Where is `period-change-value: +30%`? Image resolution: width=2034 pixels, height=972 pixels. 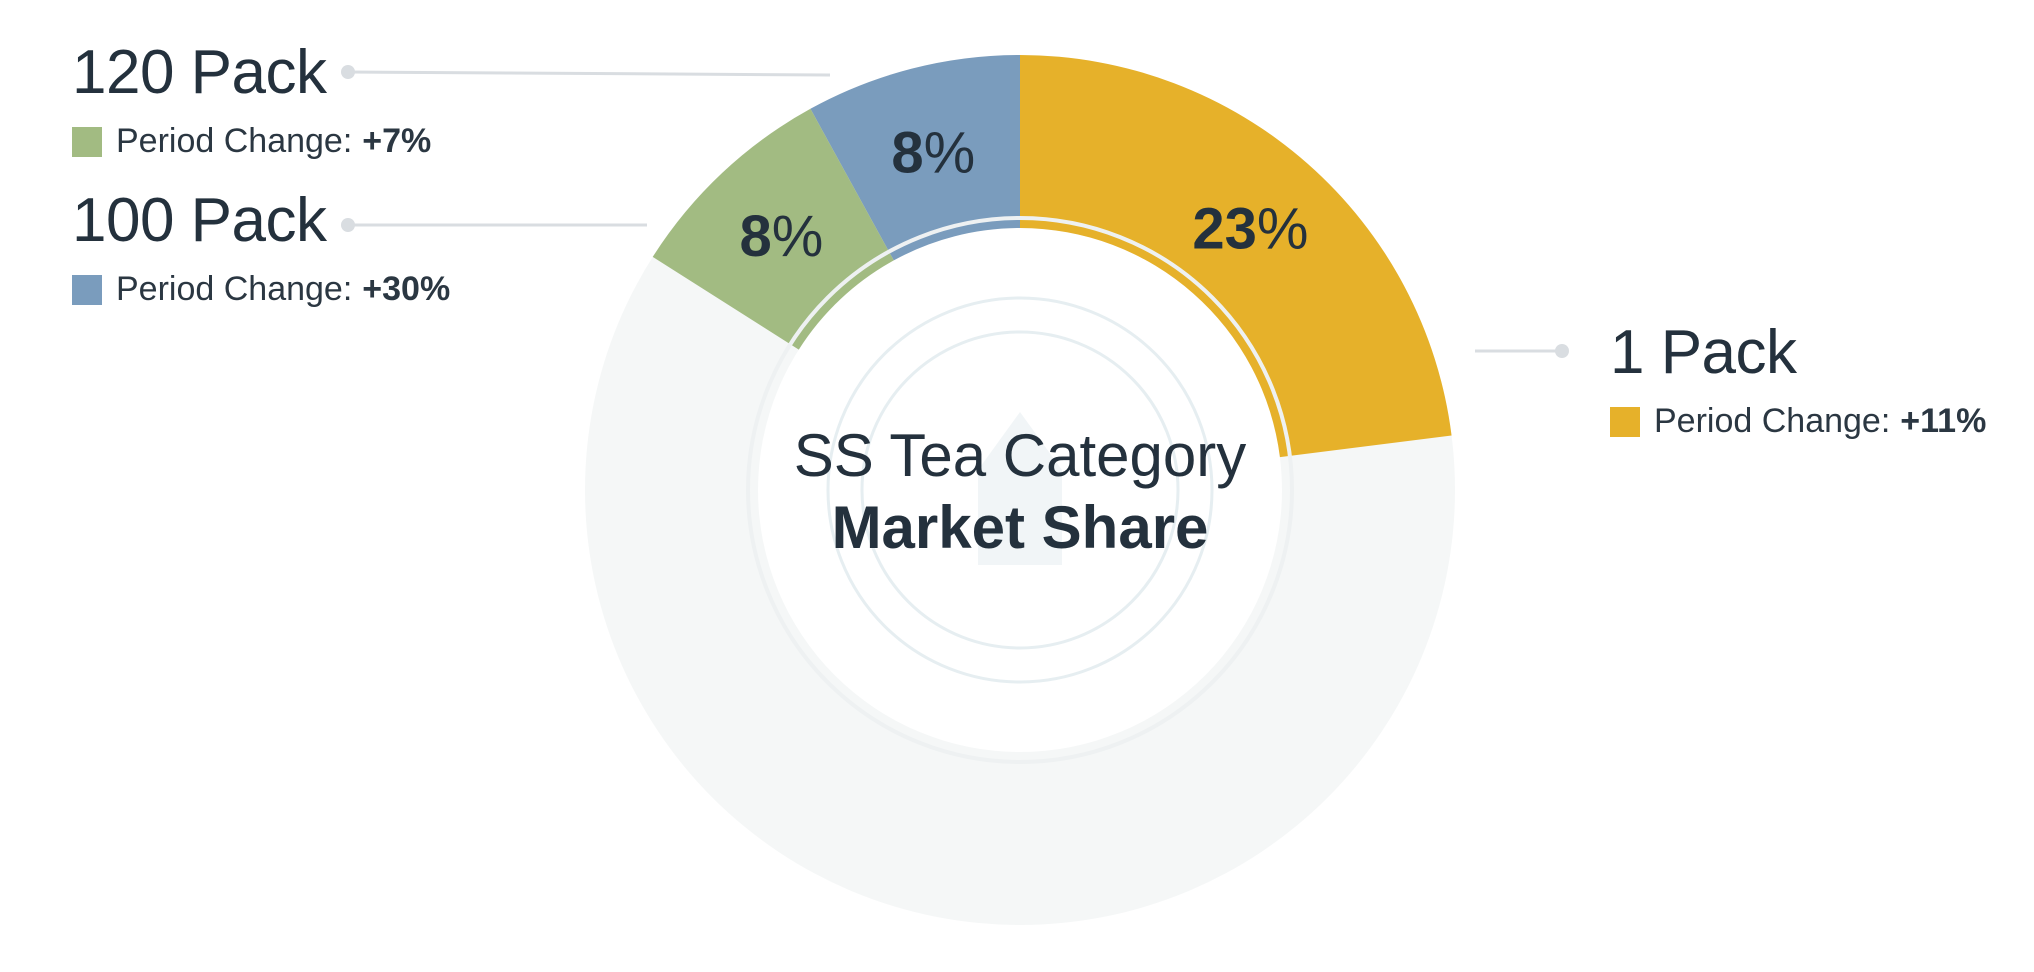
period-change-value: +30% is located at coordinates (406, 289).